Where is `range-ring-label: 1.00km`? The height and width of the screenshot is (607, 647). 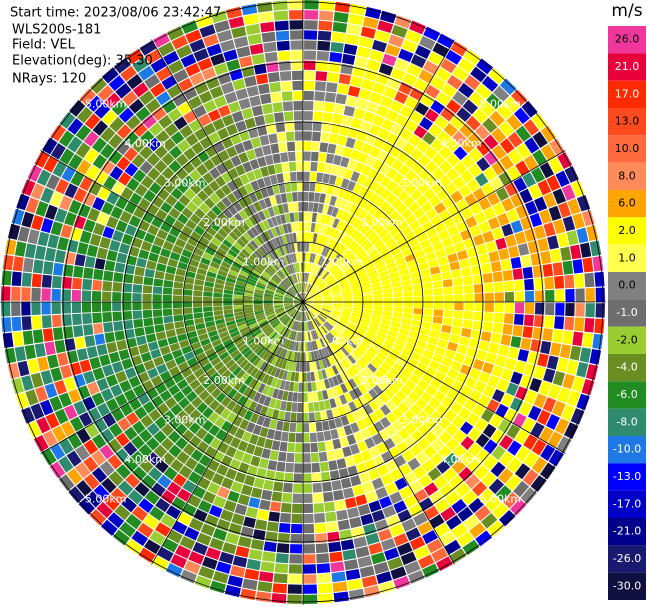 range-ring-label: 1.00km is located at coordinates (343, 262).